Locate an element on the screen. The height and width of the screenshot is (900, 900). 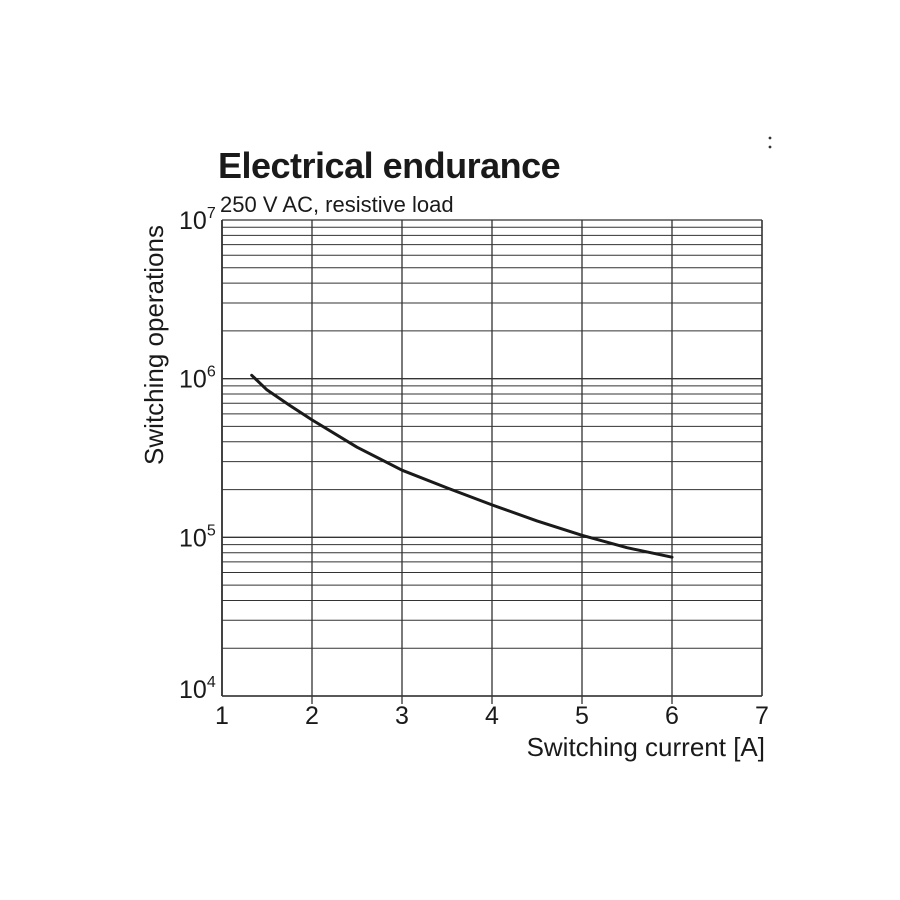
y-tick-label: 10⁴ is located at coordinates (197, 689).